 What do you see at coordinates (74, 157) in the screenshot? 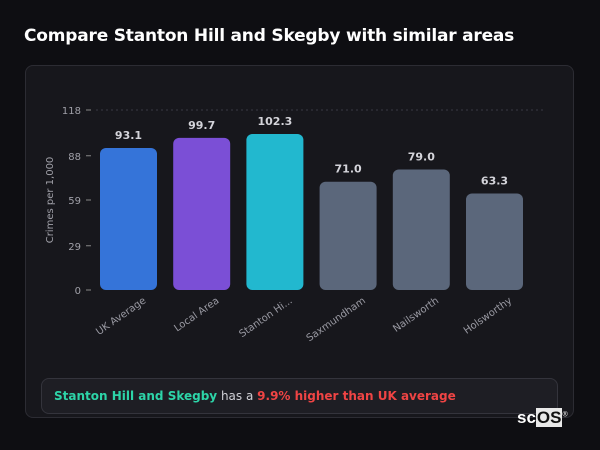
I see `y-tick-label: 88` at bounding box center [74, 157].